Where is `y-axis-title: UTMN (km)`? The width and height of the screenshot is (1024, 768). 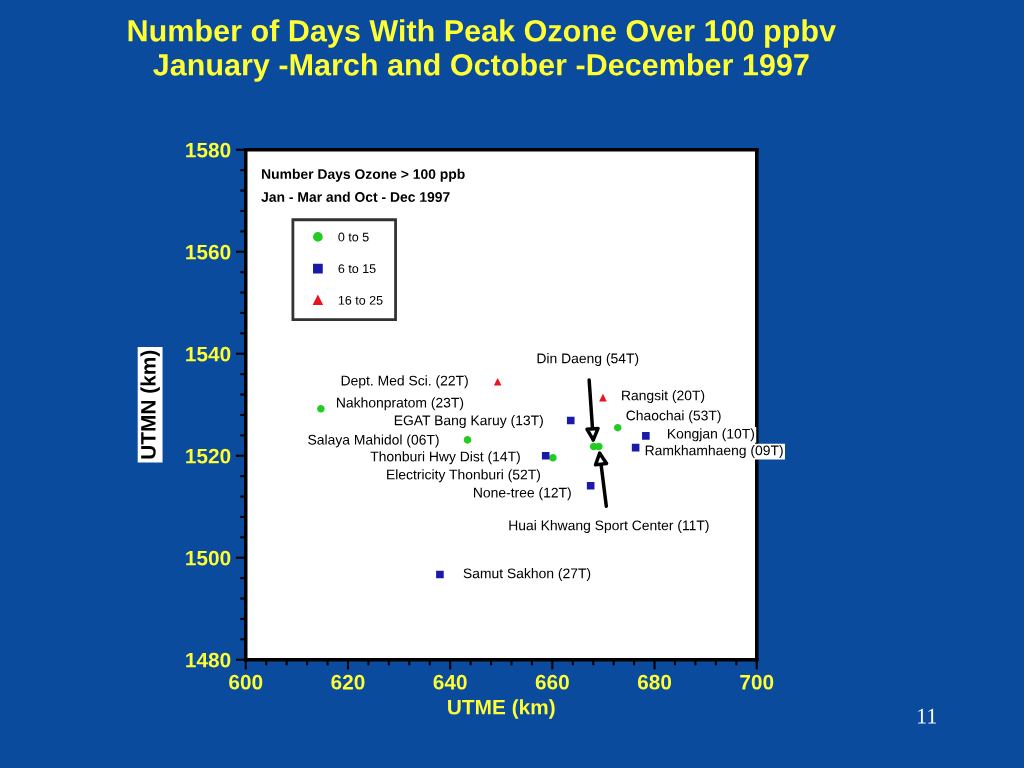
y-axis-title: UTMN (km) is located at coordinates (150, 404).